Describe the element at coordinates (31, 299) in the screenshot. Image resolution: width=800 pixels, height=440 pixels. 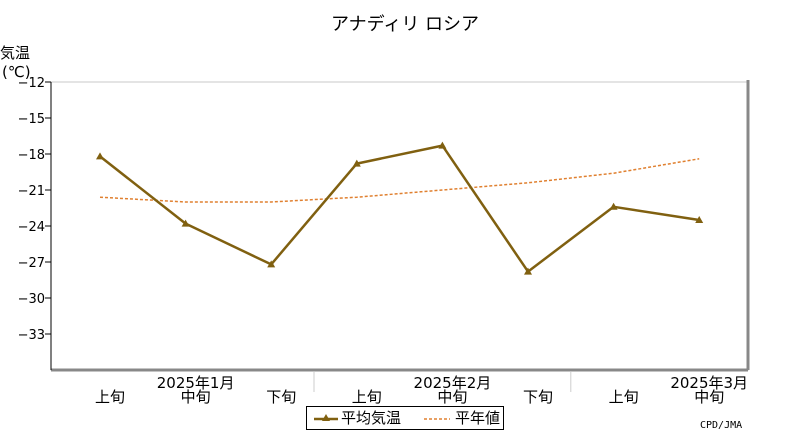
I see `y-tick-label: −30` at that location.